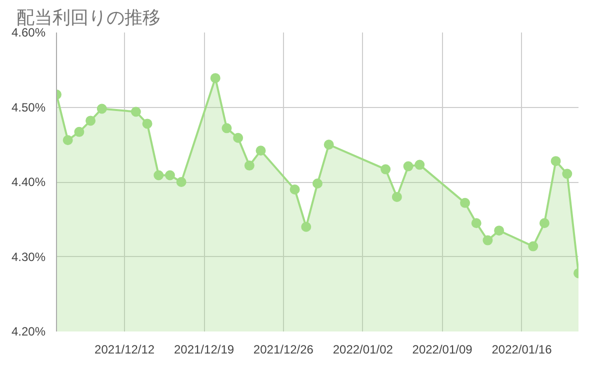 This screenshot has width=596, height=366. I want to click on x-tick-label: 2021/12/26, so click(283, 349).